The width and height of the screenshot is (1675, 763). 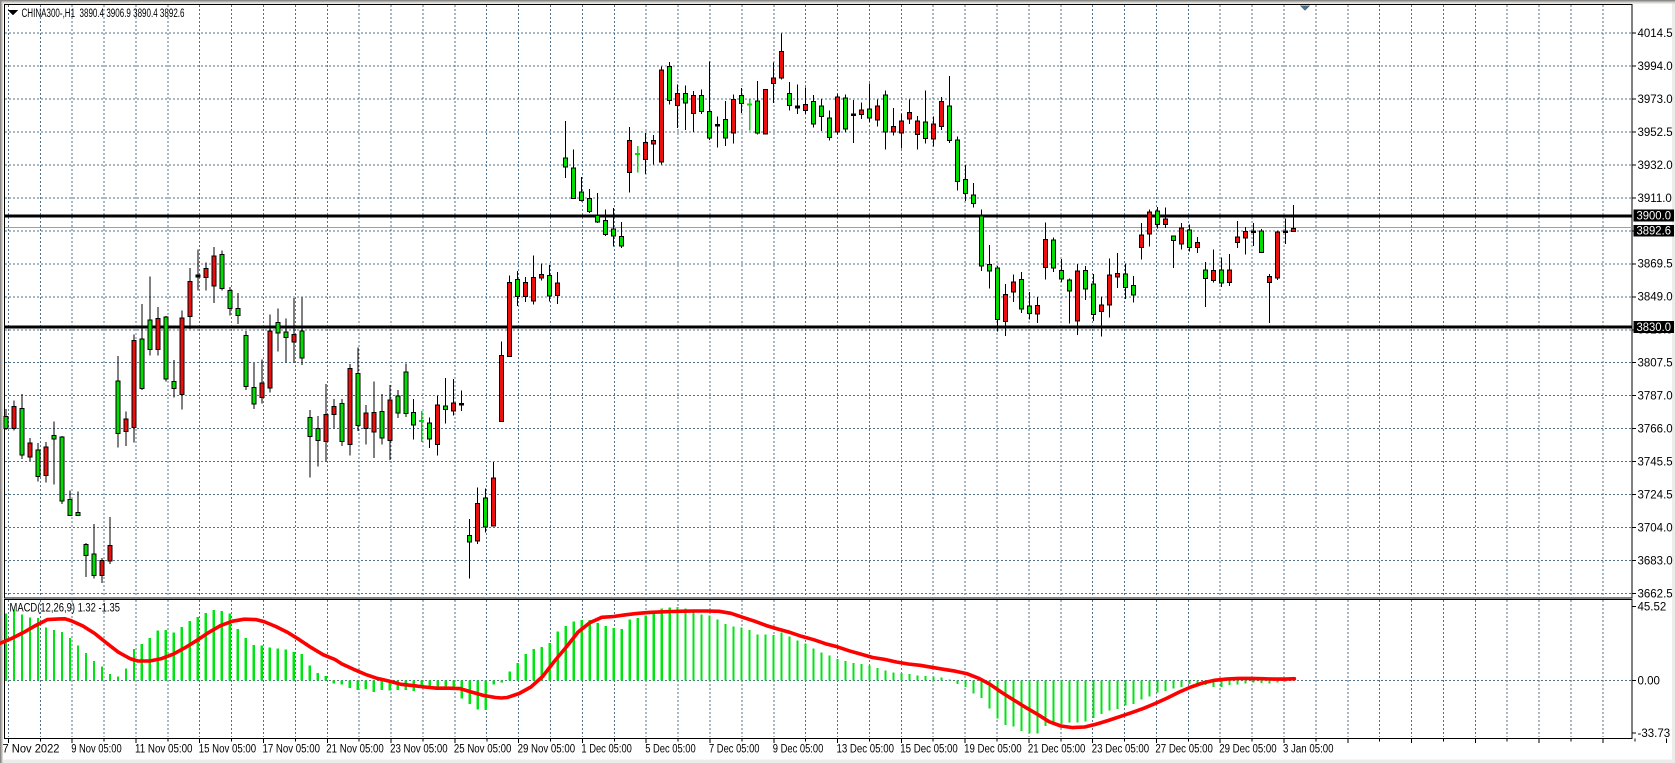 I want to click on svg-text: 25 Nov 05:00, so click(x=483, y=750).